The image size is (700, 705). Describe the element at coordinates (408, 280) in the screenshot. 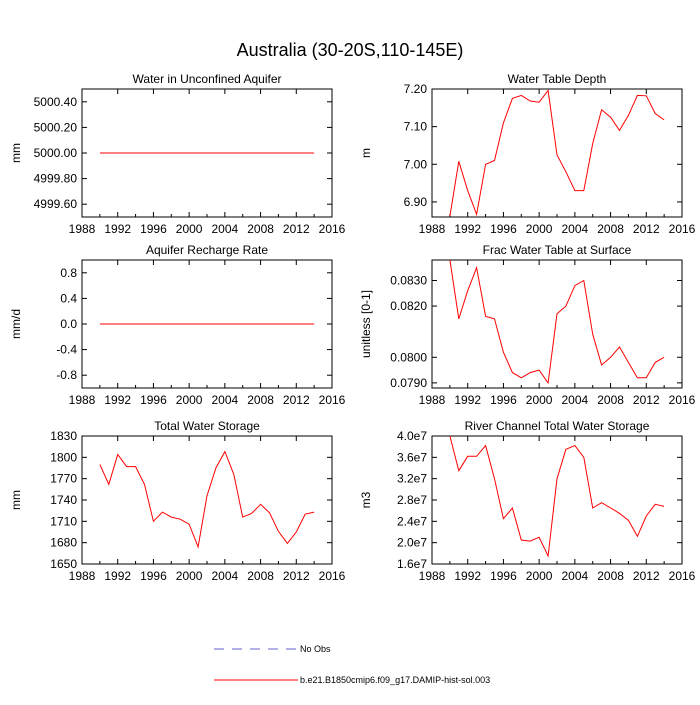

I see `y-tick-label: 0.0830` at that location.